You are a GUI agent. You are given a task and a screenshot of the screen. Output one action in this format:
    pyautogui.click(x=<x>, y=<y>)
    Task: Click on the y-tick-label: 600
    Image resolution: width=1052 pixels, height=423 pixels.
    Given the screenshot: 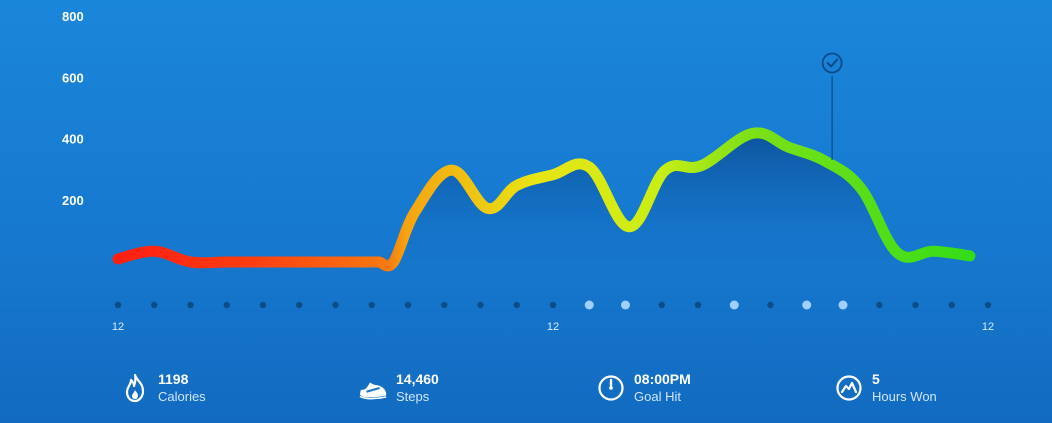 What is the action you would take?
    pyautogui.click(x=73, y=77)
    